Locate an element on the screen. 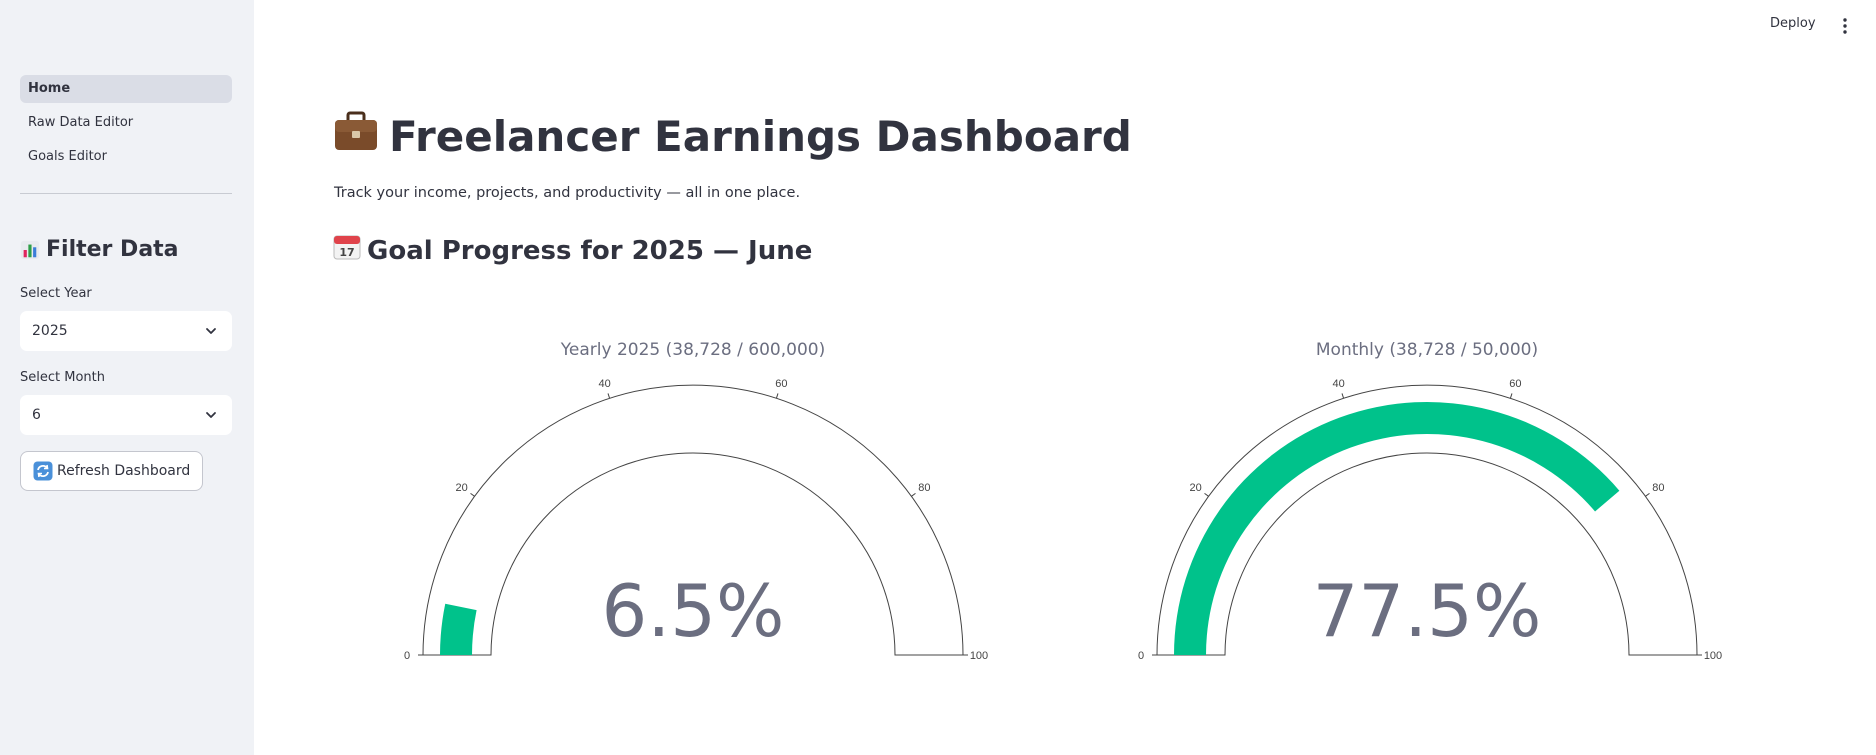  sidebar-item-goals-editor: Goals Editor is located at coordinates (67, 156).